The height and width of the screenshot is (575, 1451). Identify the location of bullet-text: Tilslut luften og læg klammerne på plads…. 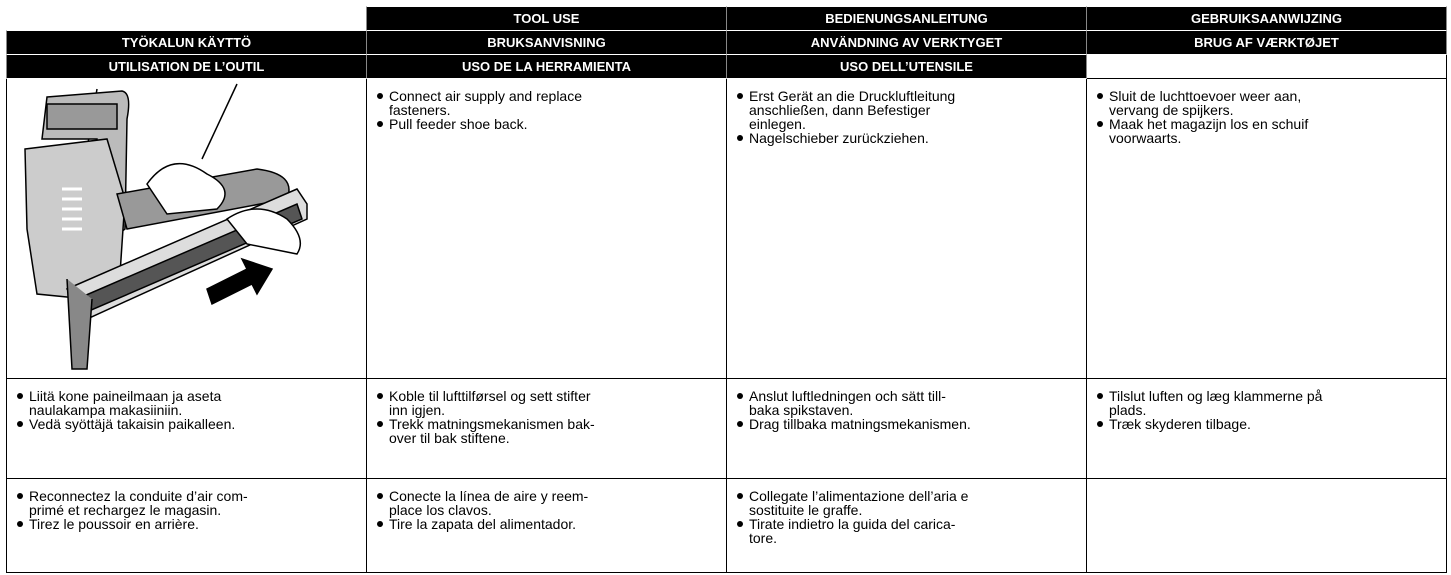
(1216, 403).